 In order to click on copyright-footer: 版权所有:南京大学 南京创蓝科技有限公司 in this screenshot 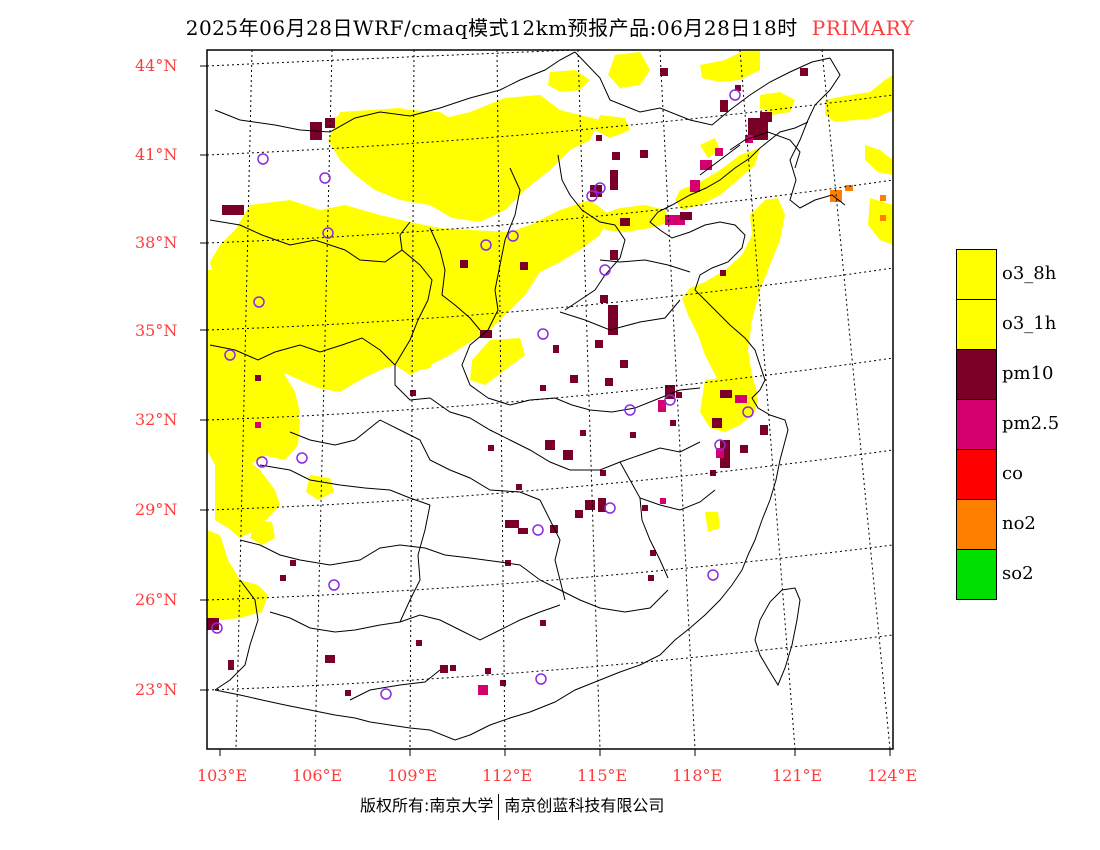, I will do `click(512, 806)`.